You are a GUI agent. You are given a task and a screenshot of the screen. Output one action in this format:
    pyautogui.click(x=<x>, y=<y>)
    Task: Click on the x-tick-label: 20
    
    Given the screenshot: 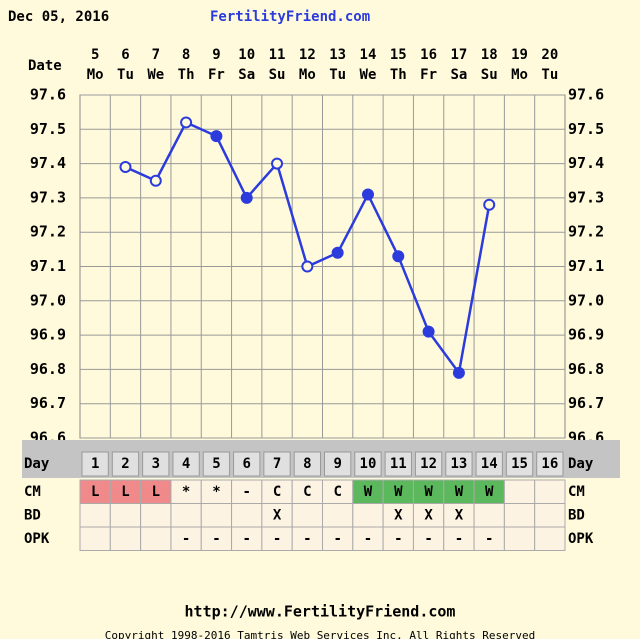 What is the action you would take?
    pyautogui.click(x=549, y=55)
    